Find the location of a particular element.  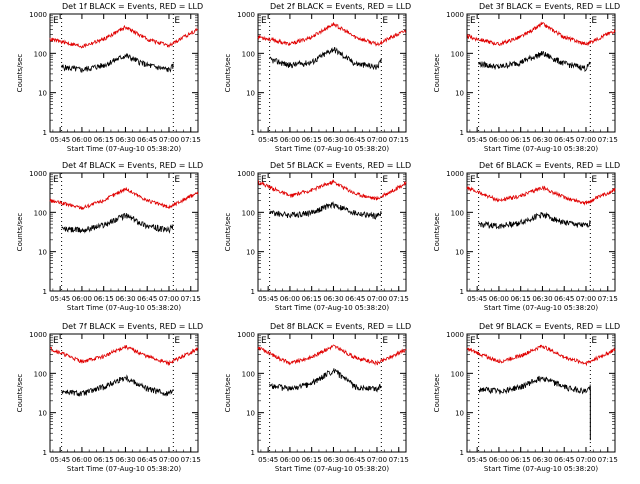

panel-title: Det 9f BLACK = Events, RED = LLD is located at coordinates (549, 326).